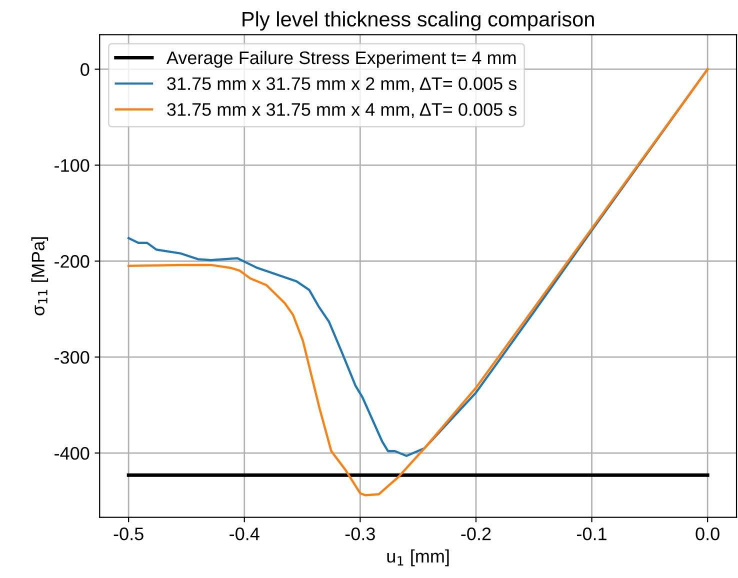  I want to click on x-tick-label: -0.2, so click(476, 534).